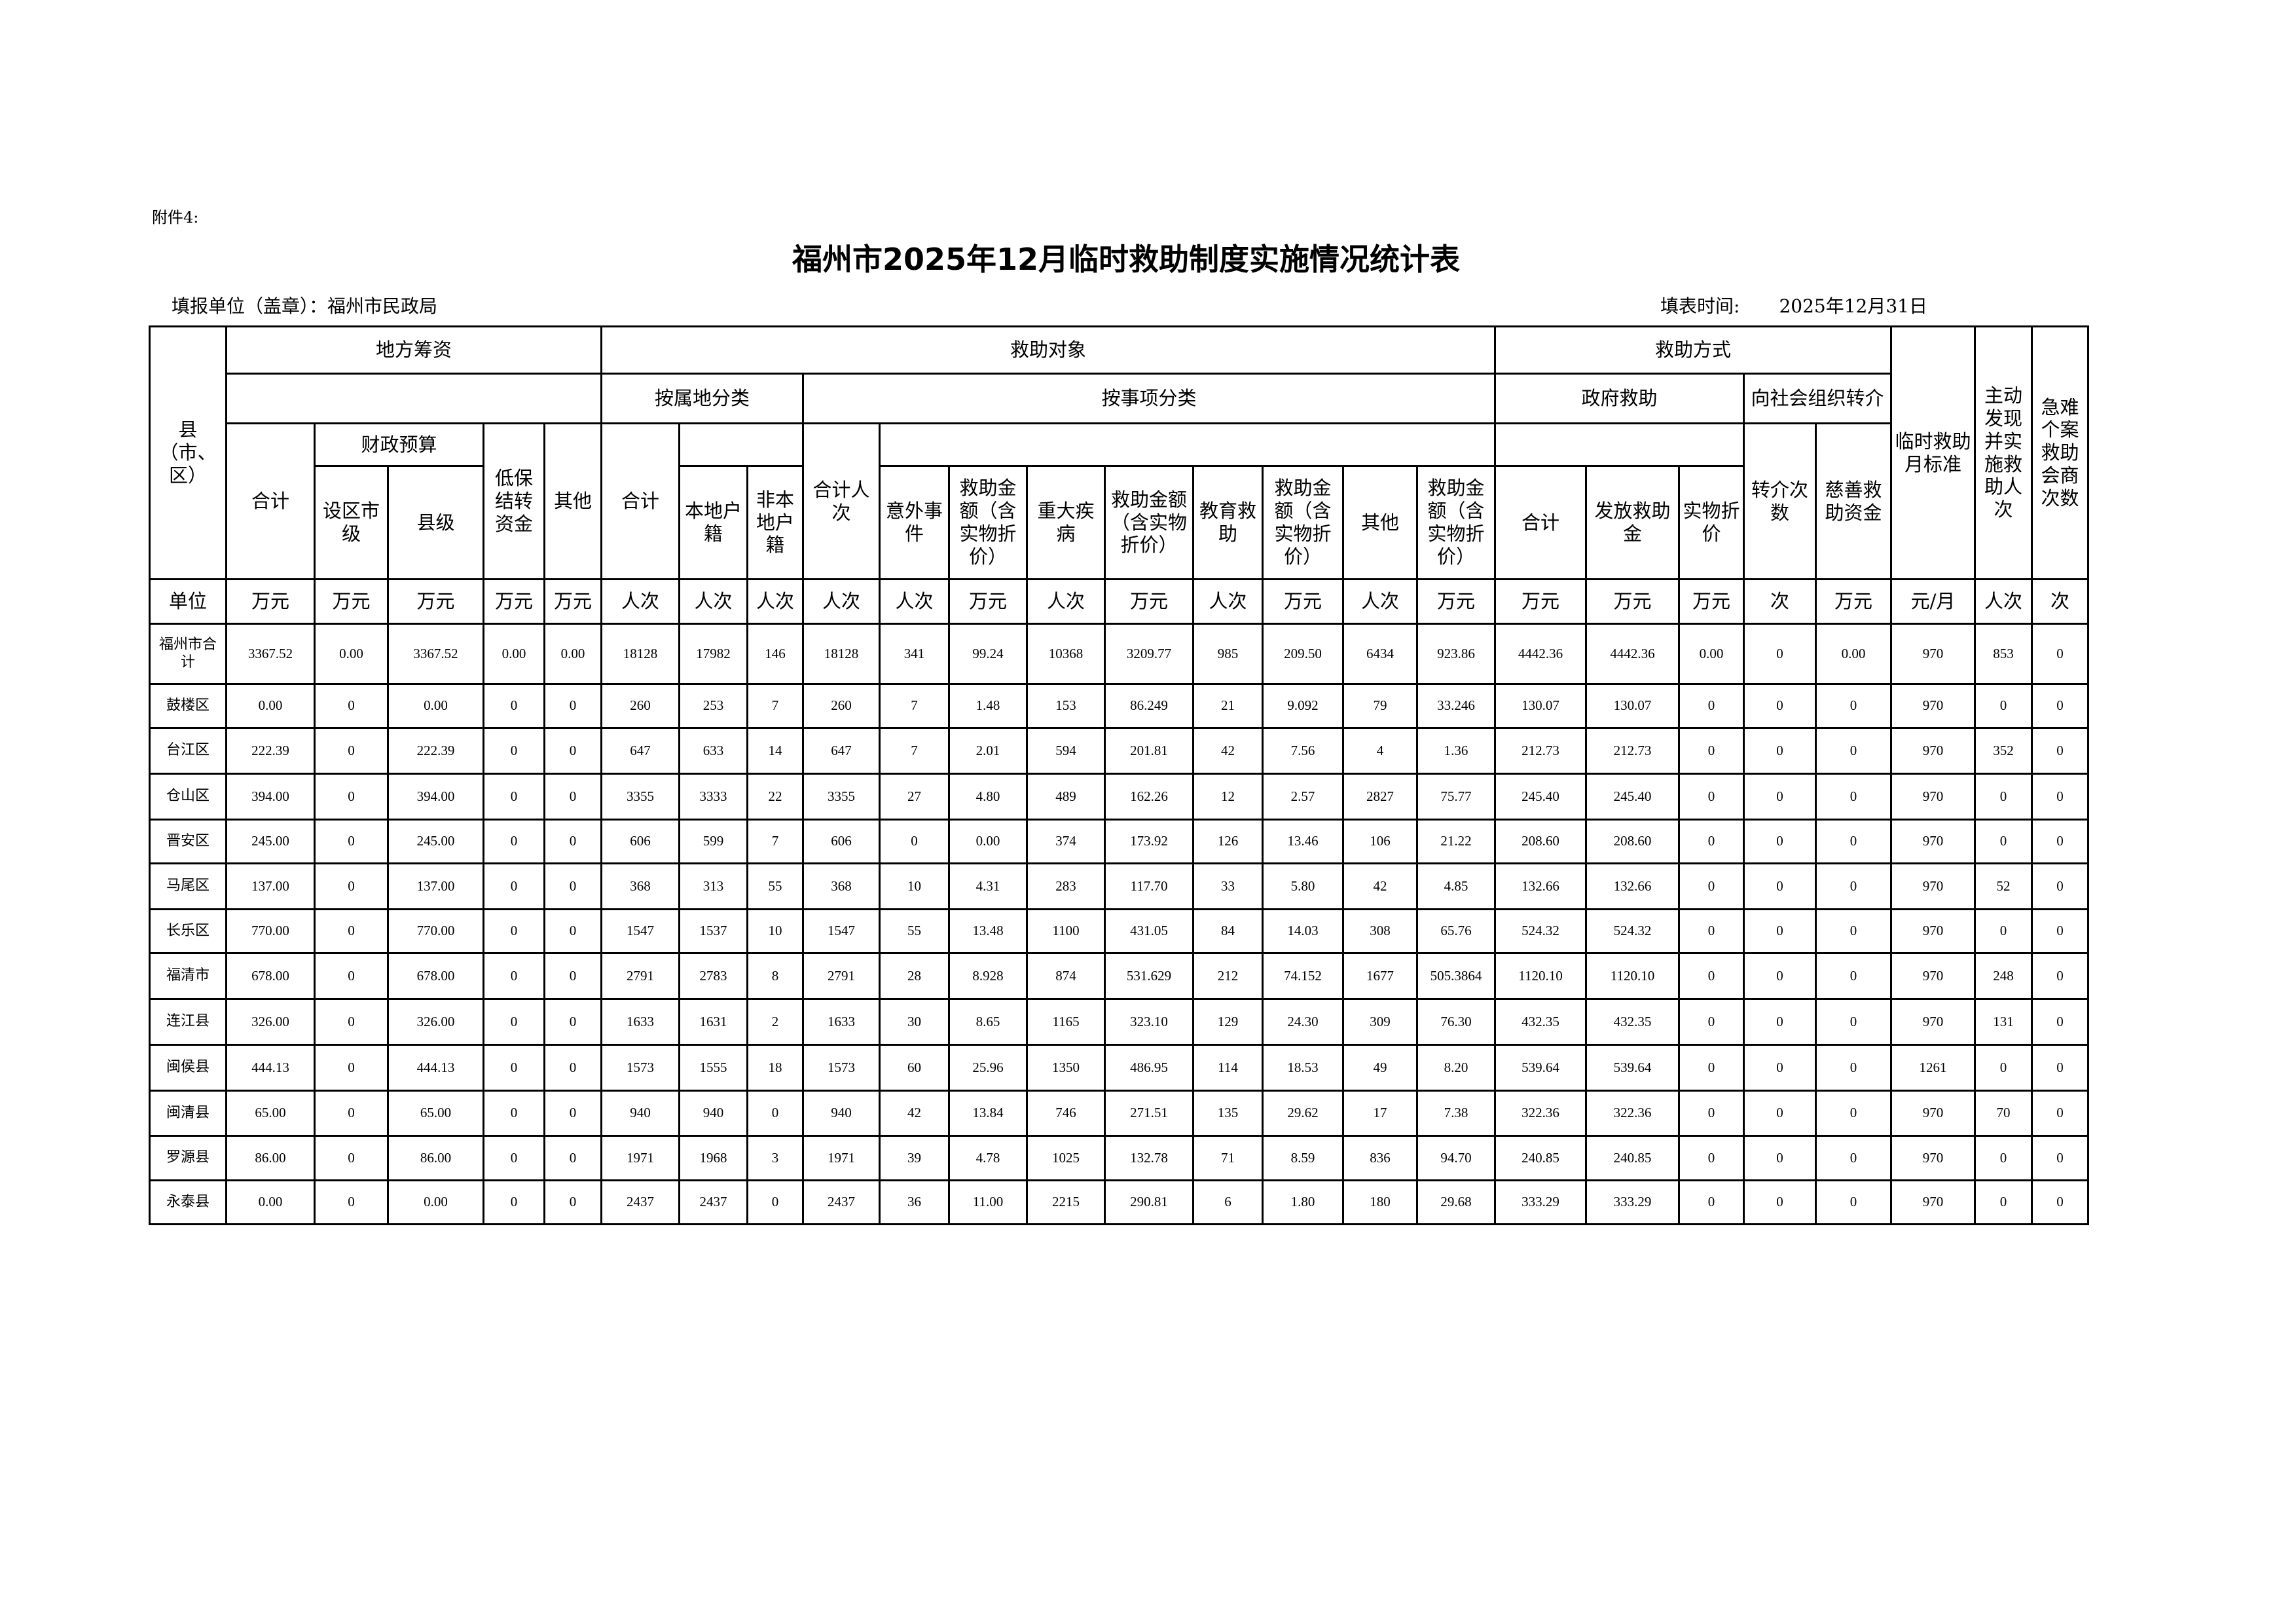  I want to click on table-cell: 126, so click(1228, 841).